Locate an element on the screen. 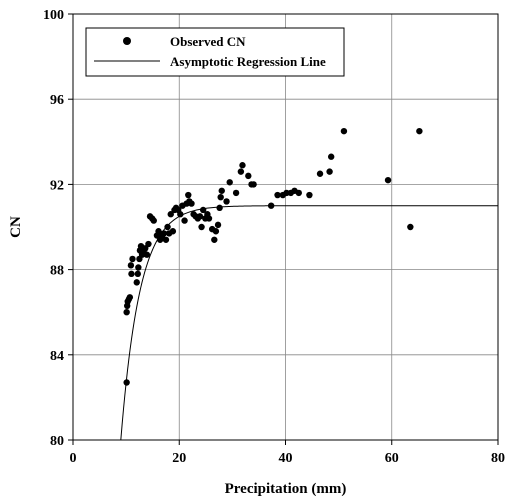 The height and width of the screenshot is (504, 508). legend-label-observed: Observed CN is located at coordinates (208, 41).